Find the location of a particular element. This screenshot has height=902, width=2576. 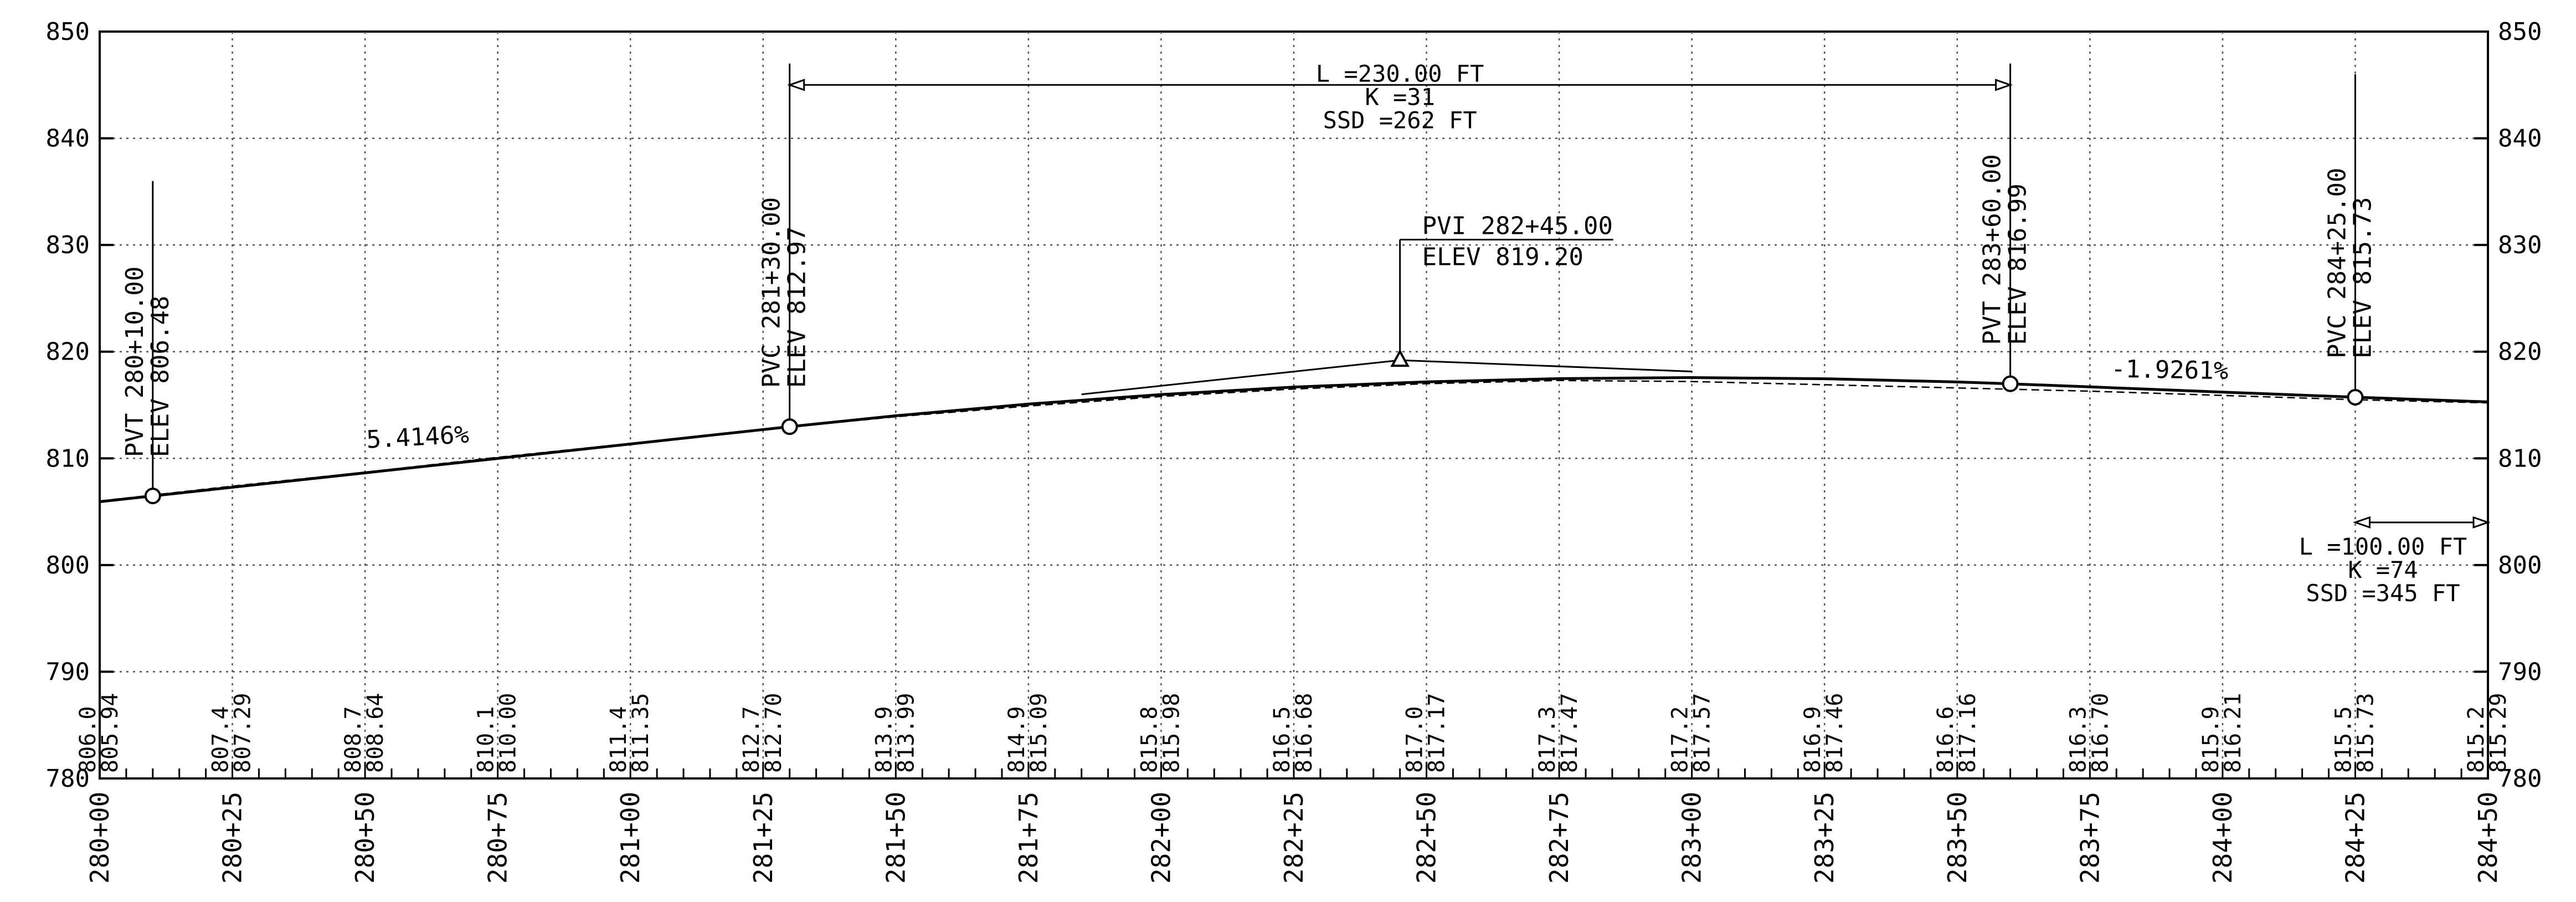

point-label: ELEV 815.73 is located at coordinates (2362, 277).